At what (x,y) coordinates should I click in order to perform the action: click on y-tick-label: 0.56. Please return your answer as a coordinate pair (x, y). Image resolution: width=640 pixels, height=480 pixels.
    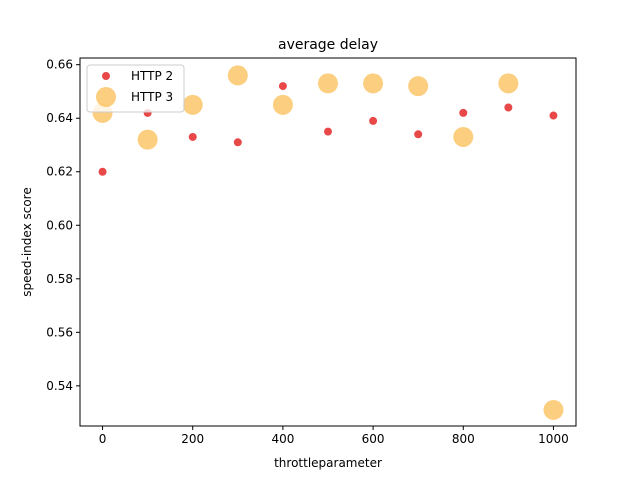
    Looking at the image, I should click on (59, 332).